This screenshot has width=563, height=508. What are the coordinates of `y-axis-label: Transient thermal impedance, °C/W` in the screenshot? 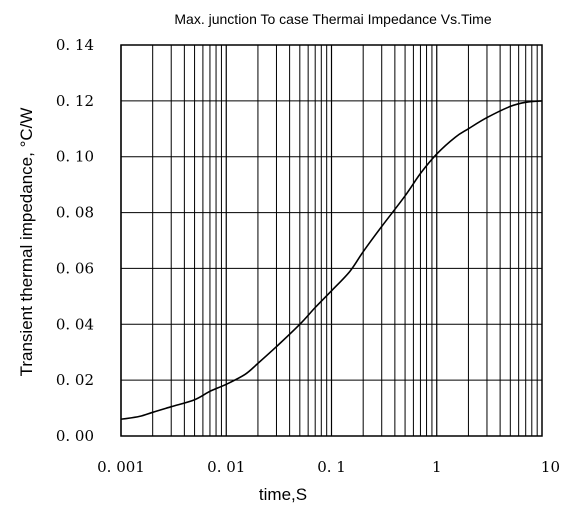 It's located at (26, 242).